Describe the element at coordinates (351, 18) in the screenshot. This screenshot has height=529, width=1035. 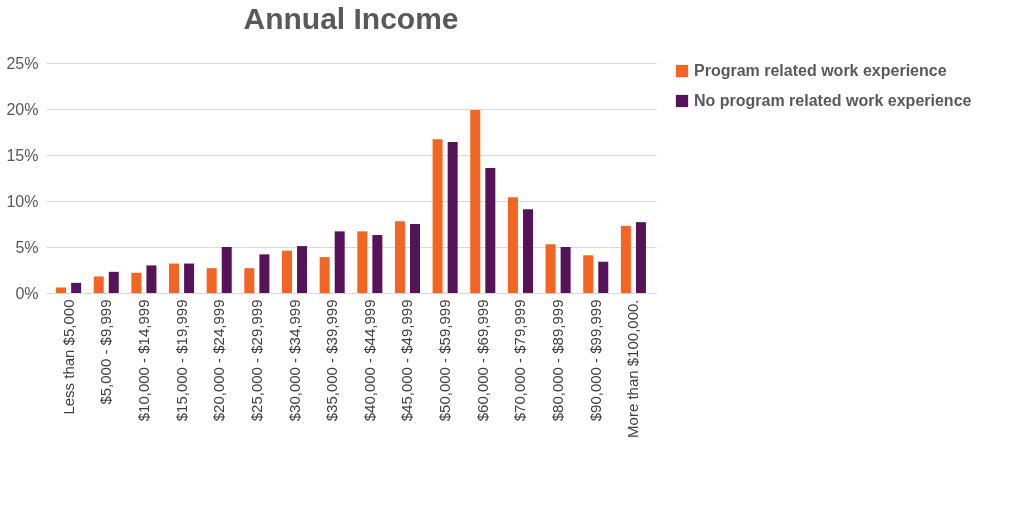
I see `chart-title: Annual Income` at that location.